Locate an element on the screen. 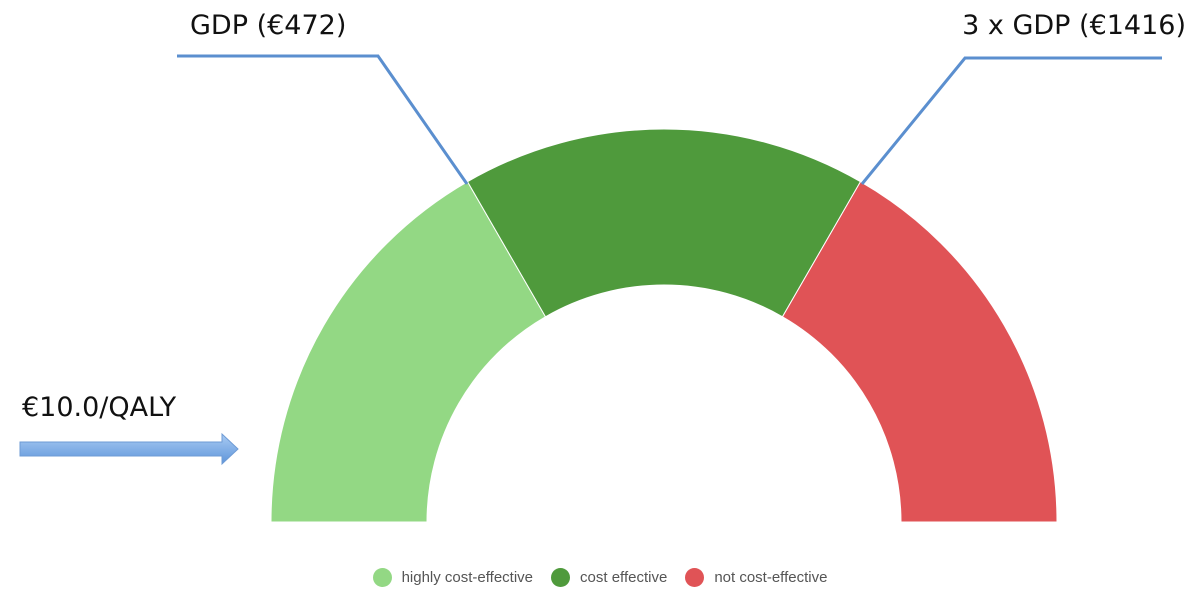 The image size is (1200, 613). gauge-segment-cost-effective is located at coordinates (664, 223).